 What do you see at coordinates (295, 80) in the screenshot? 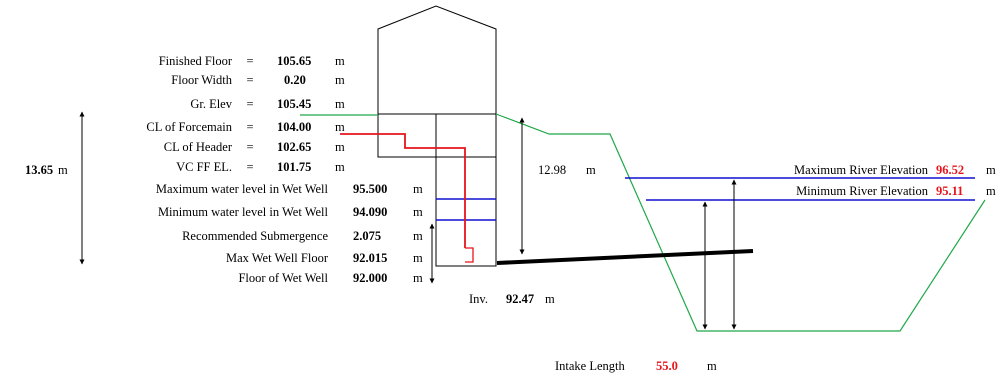
I see `param-value: 0.20` at bounding box center [295, 80].